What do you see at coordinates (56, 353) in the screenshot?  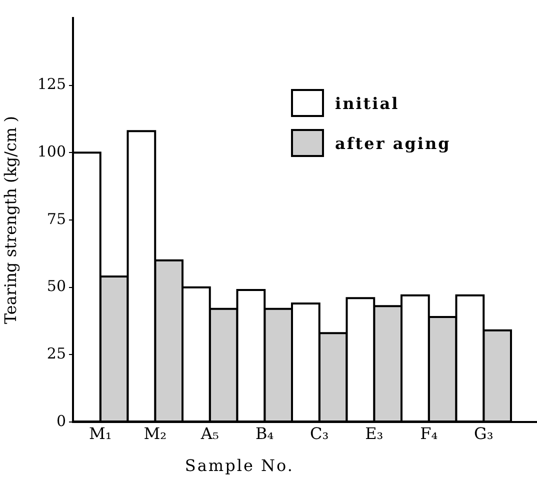 I see `y-tick-label: 25` at bounding box center [56, 353].